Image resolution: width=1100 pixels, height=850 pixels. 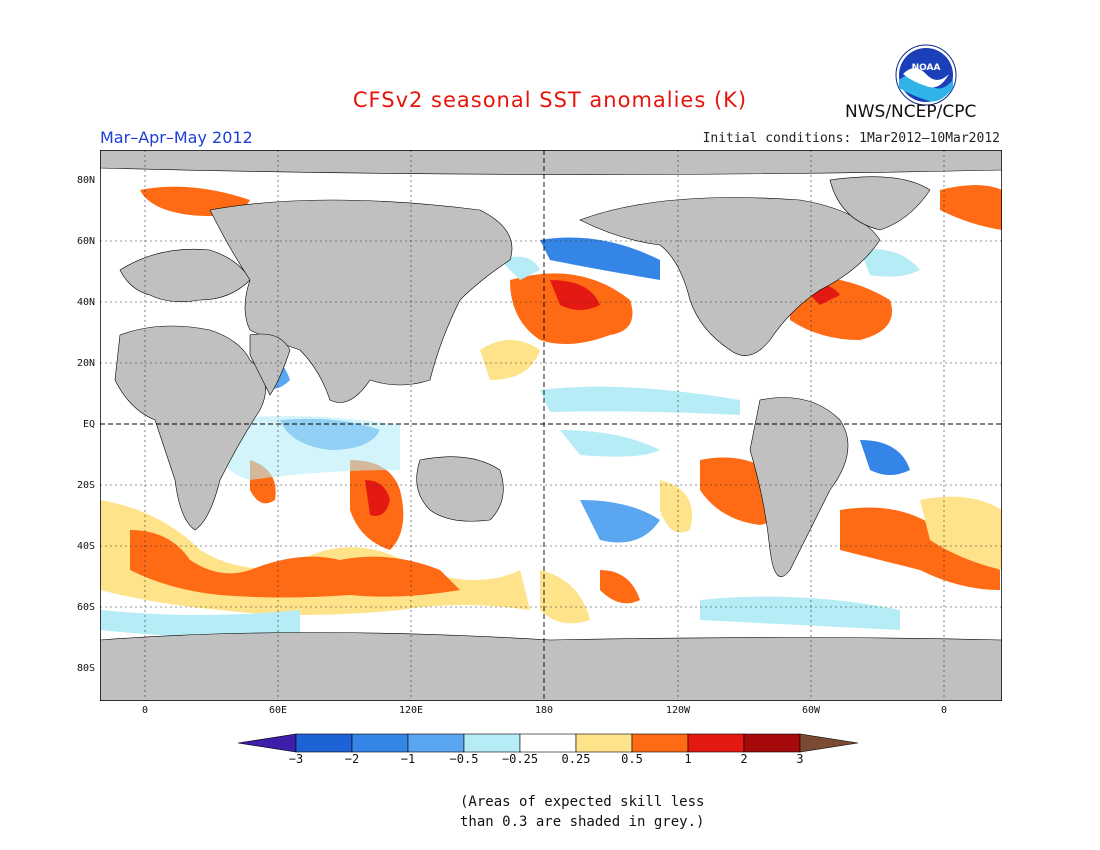 What do you see at coordinates (352, 759) in the screenshot?
I see `colorbar-tick-label: −2` at bounding box center [352, 759].